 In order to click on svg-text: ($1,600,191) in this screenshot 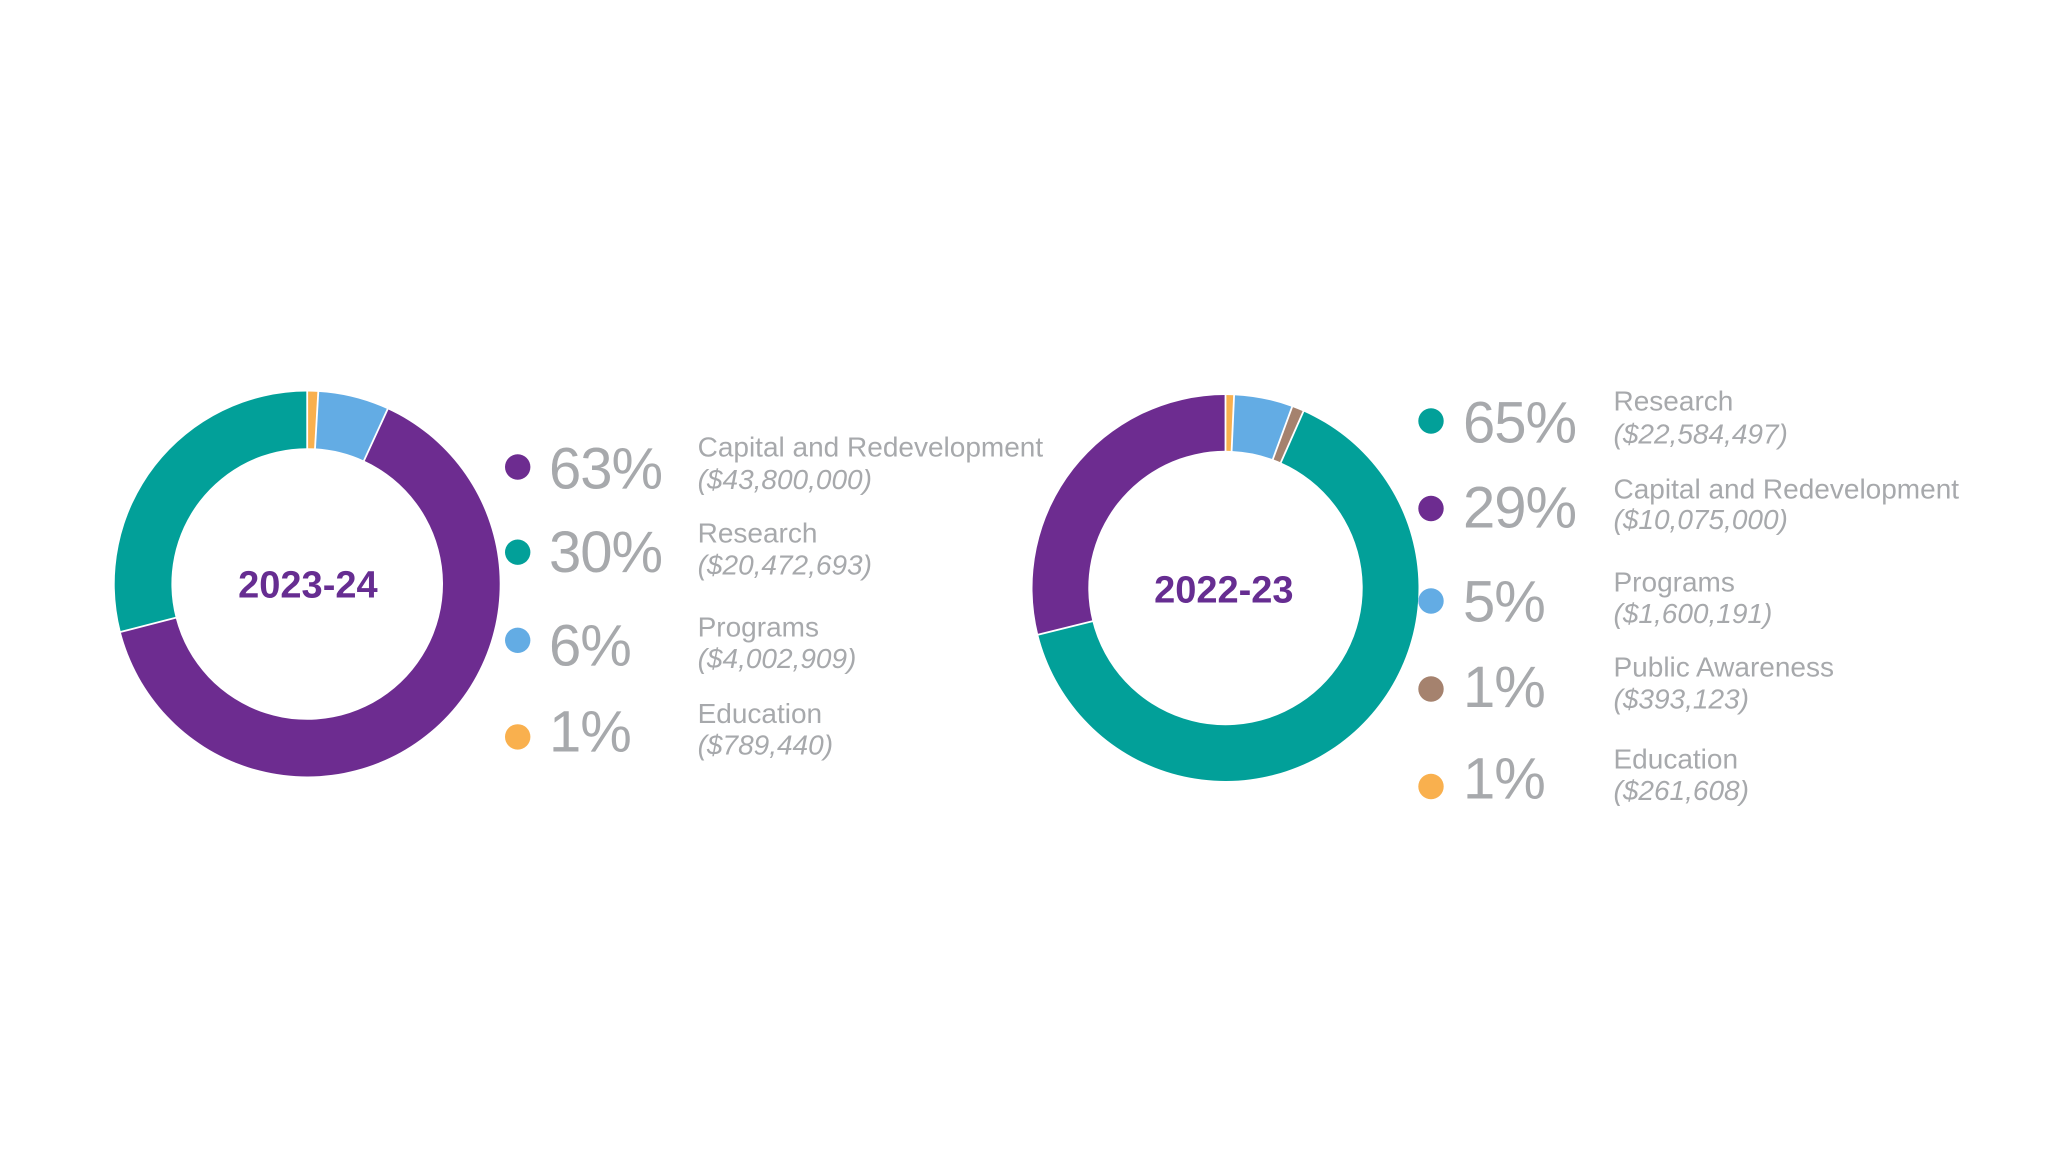, I will do `click(1693, 613)`.